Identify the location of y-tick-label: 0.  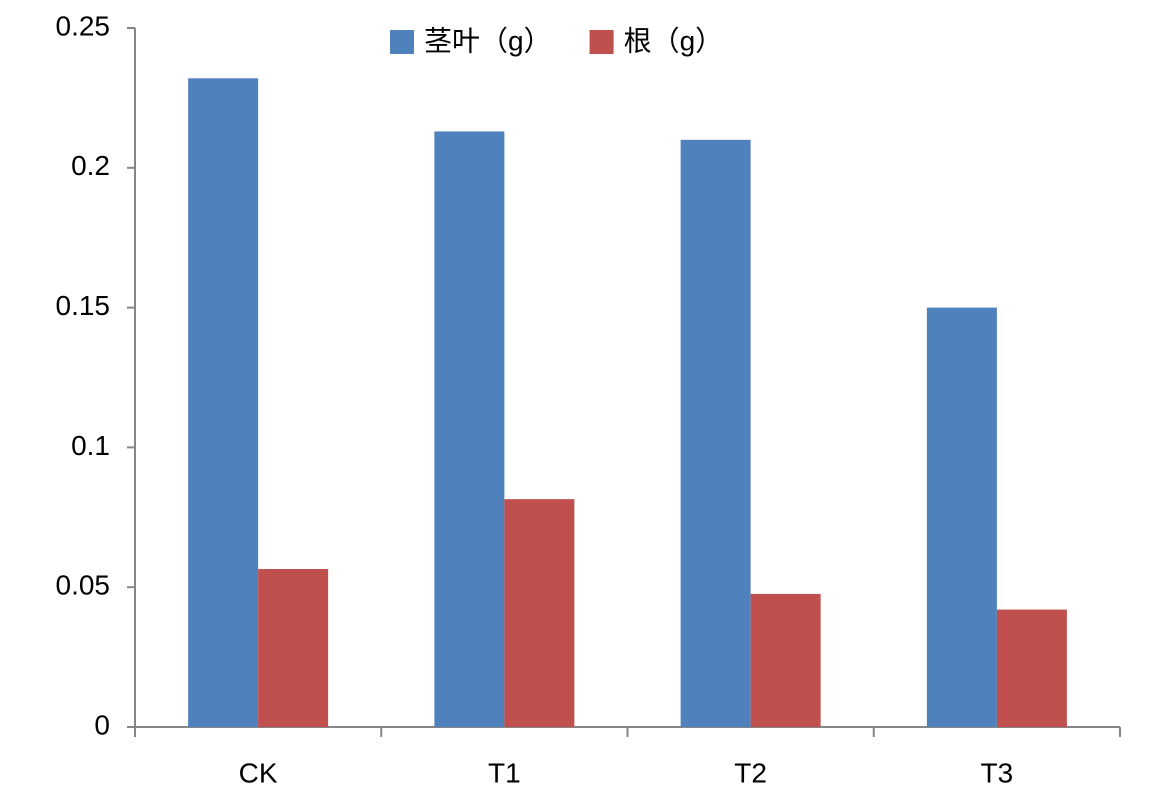
(102, 724).